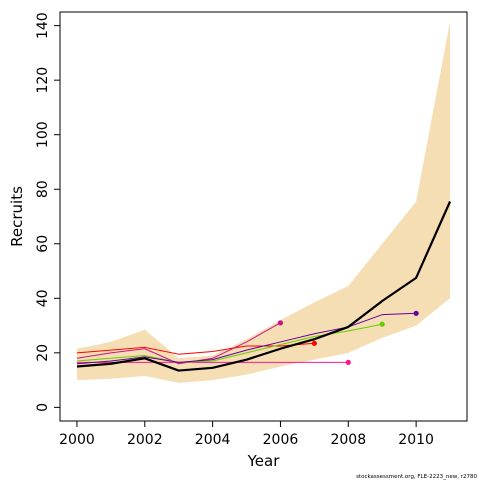  Describe the element at coordinates (348, 440) in the screenshot. I see `x-tick-label: 2008` at that location.